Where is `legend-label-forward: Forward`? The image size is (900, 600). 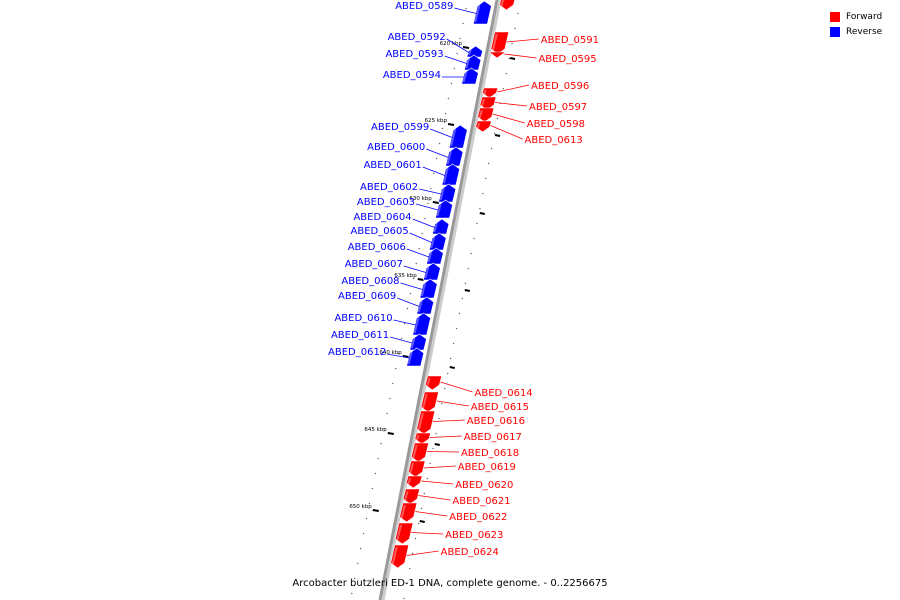 legend-label-forward: Forward is located at coordinates (864, 16).